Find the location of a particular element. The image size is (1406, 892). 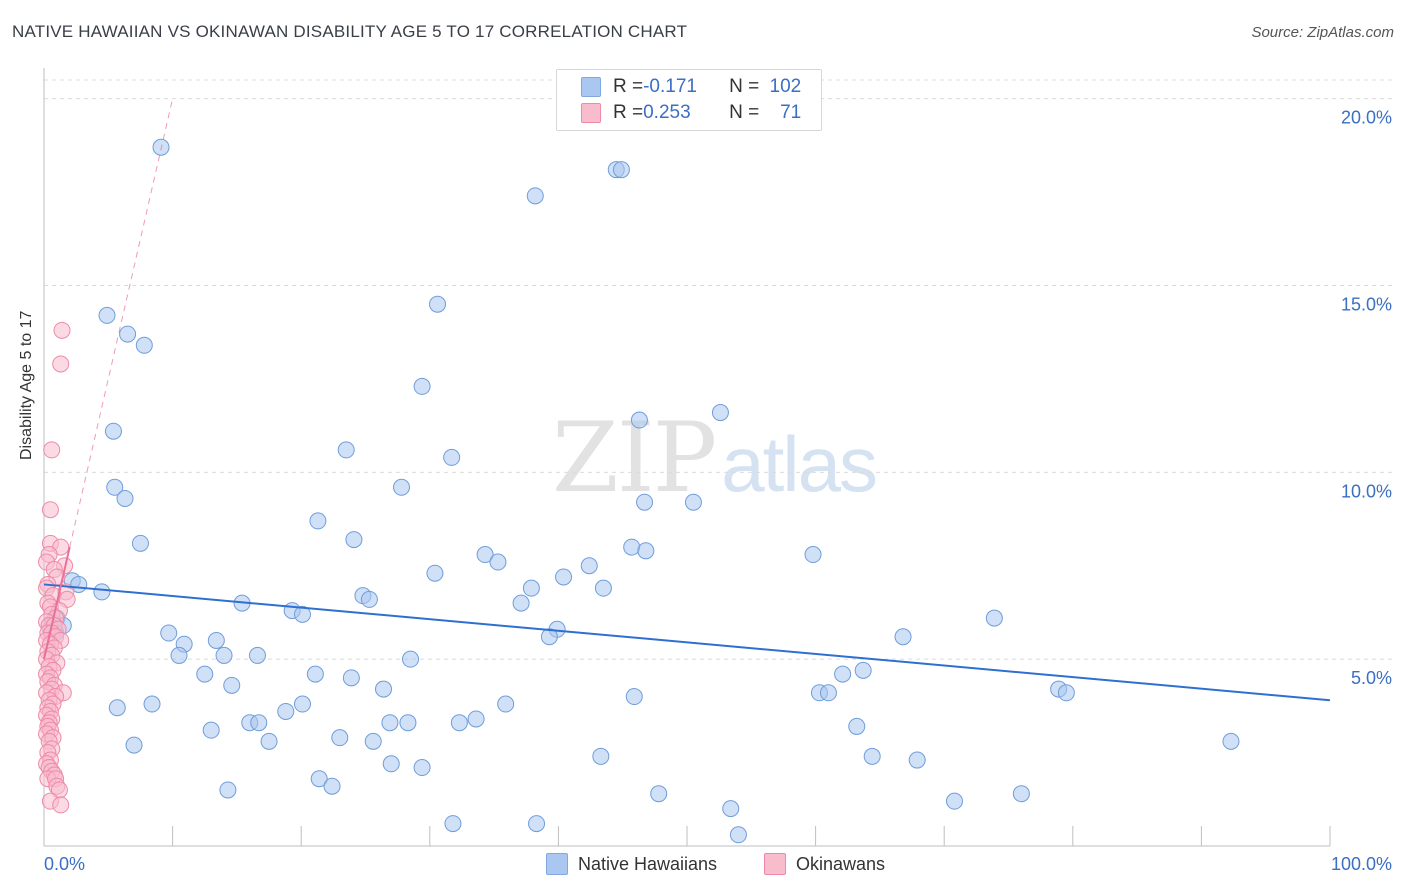

y-tick-label: 15.0% is located at coordinates (1366, 305).